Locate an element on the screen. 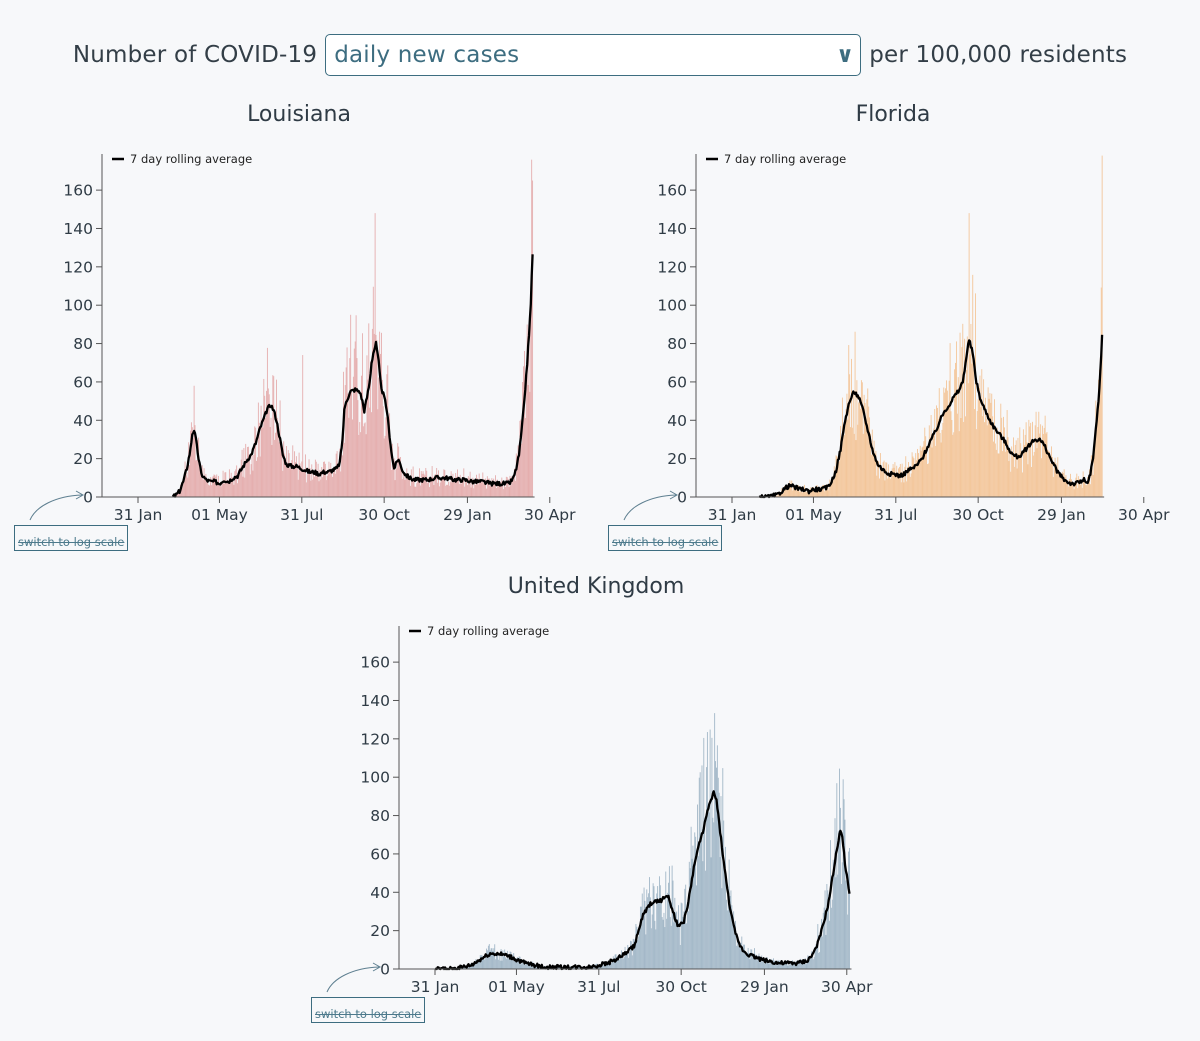 This screenshot has height=1041, width=1200. log-scale-button-louisiana: switch to log scale is located at coordinates (71, 538).